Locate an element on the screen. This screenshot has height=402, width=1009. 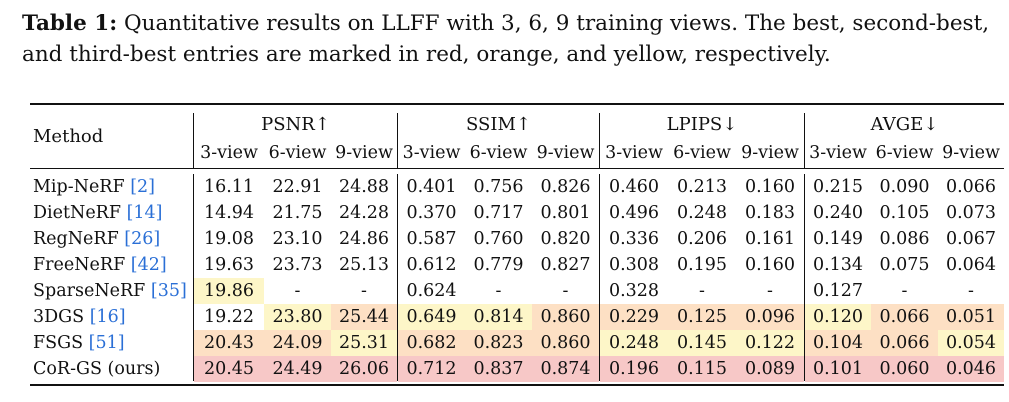
table-cell: 0.090 is located at coordinates (904, 187).